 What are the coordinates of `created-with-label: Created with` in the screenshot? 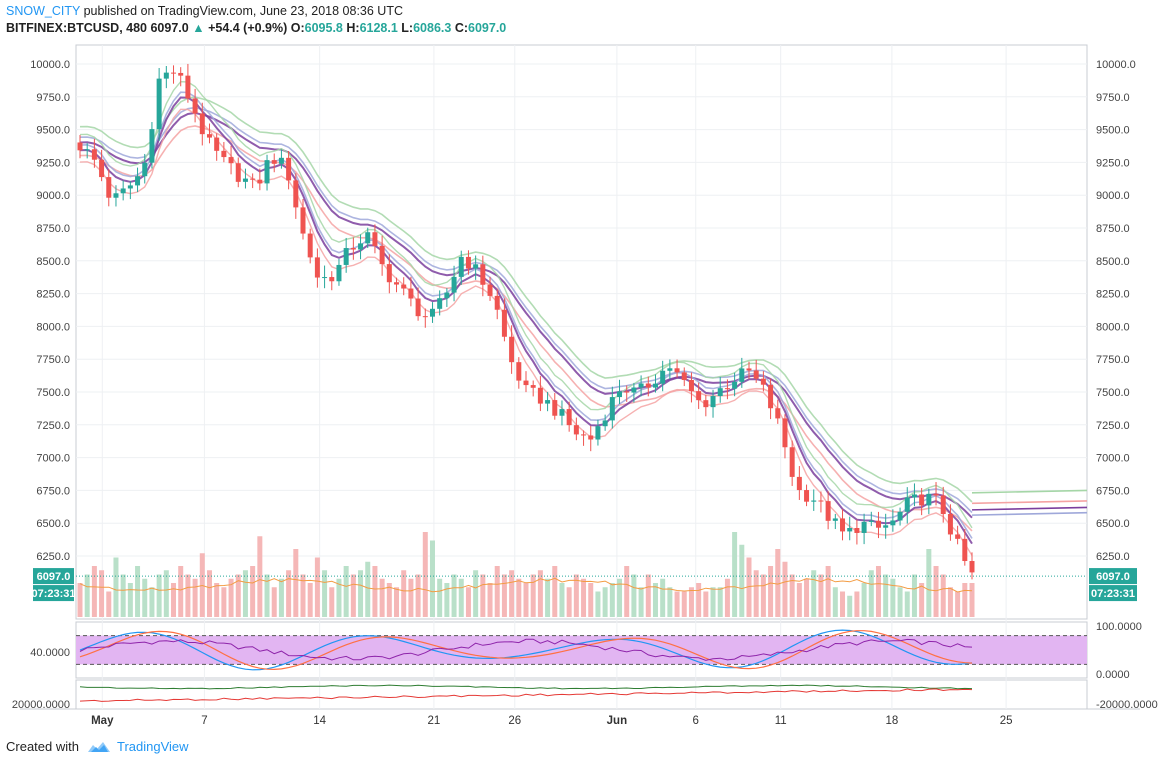 It's located at (42, 746).